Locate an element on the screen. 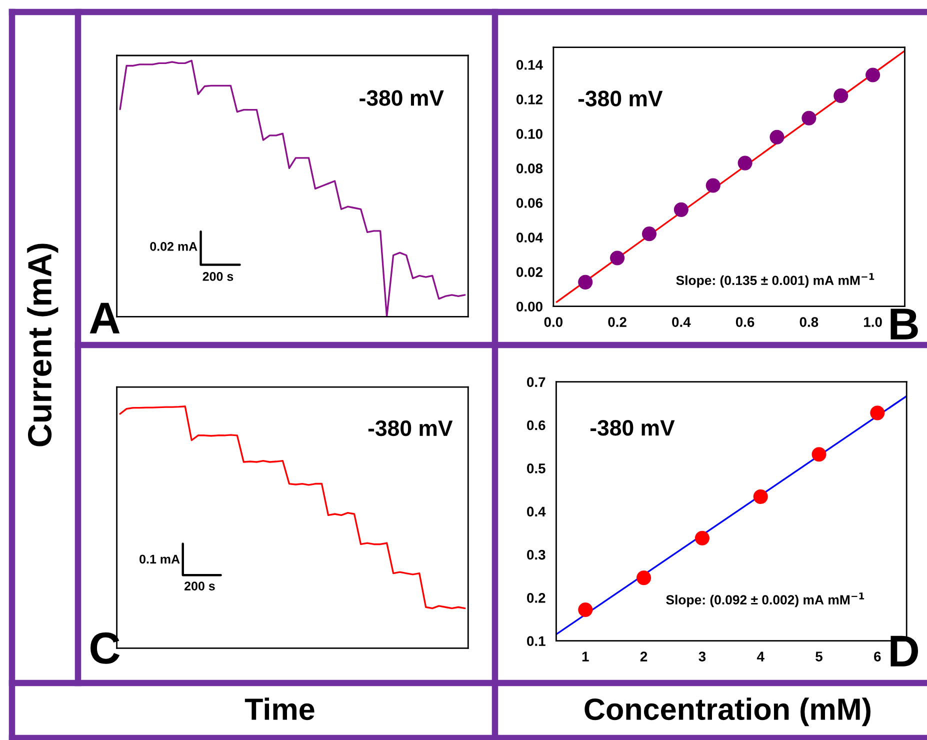 This screenshot has height=740, width=927. x-tick-label: 0.6 is located at coordinates (745, 322).